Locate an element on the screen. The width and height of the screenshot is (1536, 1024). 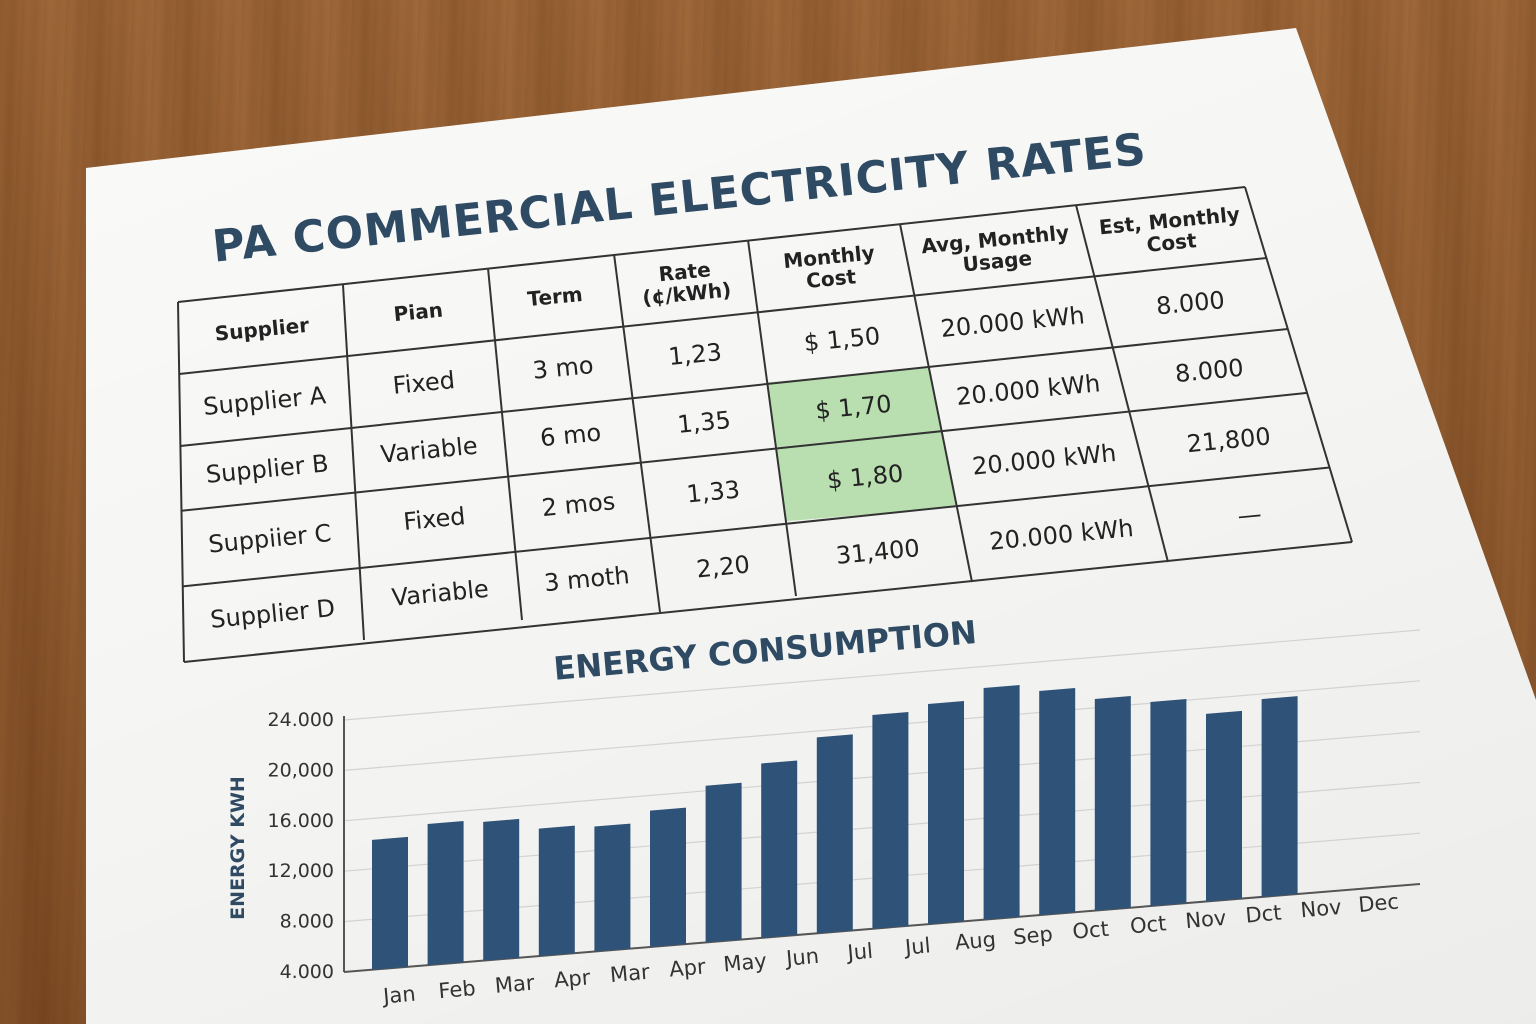
svg-text: 6 mo is located at coordinates (570, 435).